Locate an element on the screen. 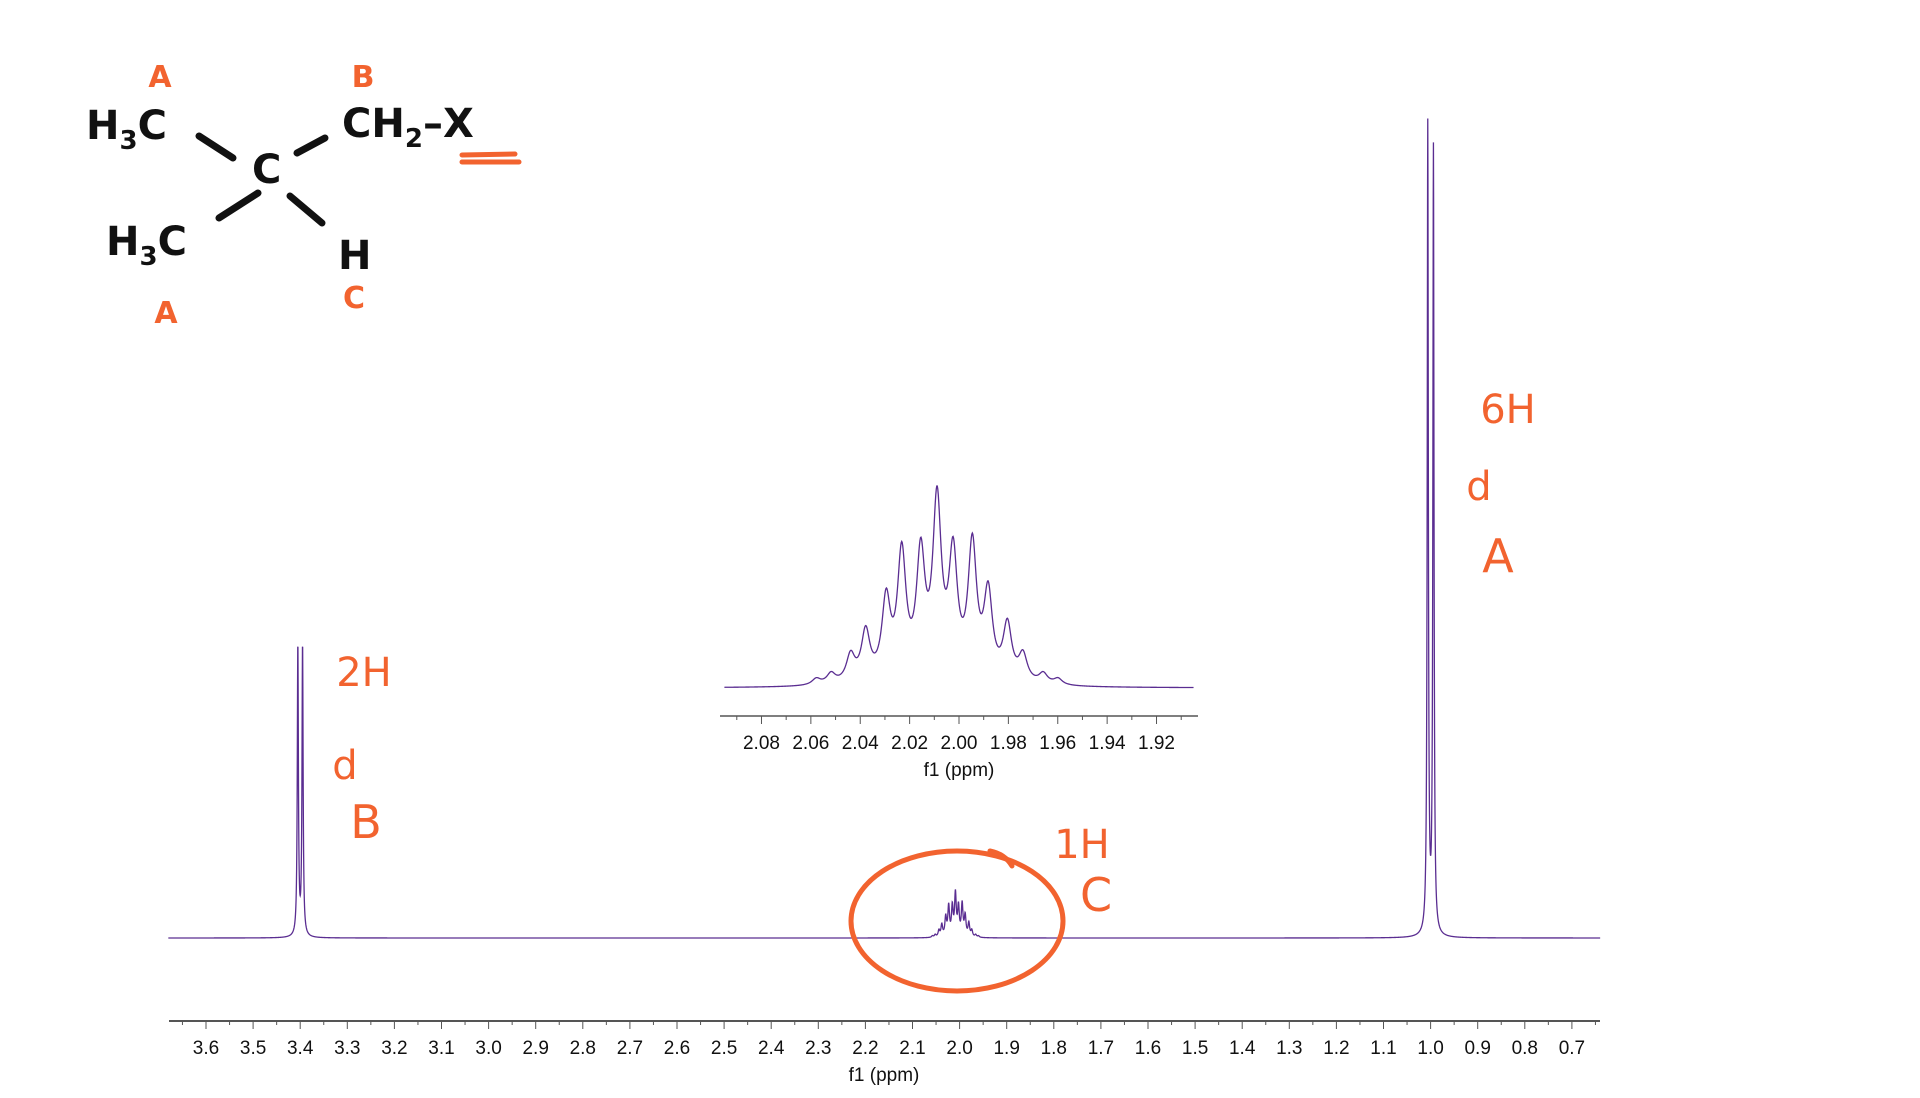 This screenshot has width=1920, height=1098. methylene-x-group: CH2–X is located at coordinates (408, 128).